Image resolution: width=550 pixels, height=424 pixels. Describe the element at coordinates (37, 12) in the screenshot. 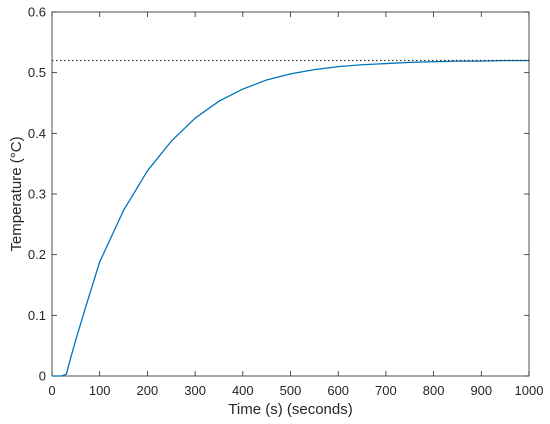

I see `y-tick-label: 0.6` at that location.